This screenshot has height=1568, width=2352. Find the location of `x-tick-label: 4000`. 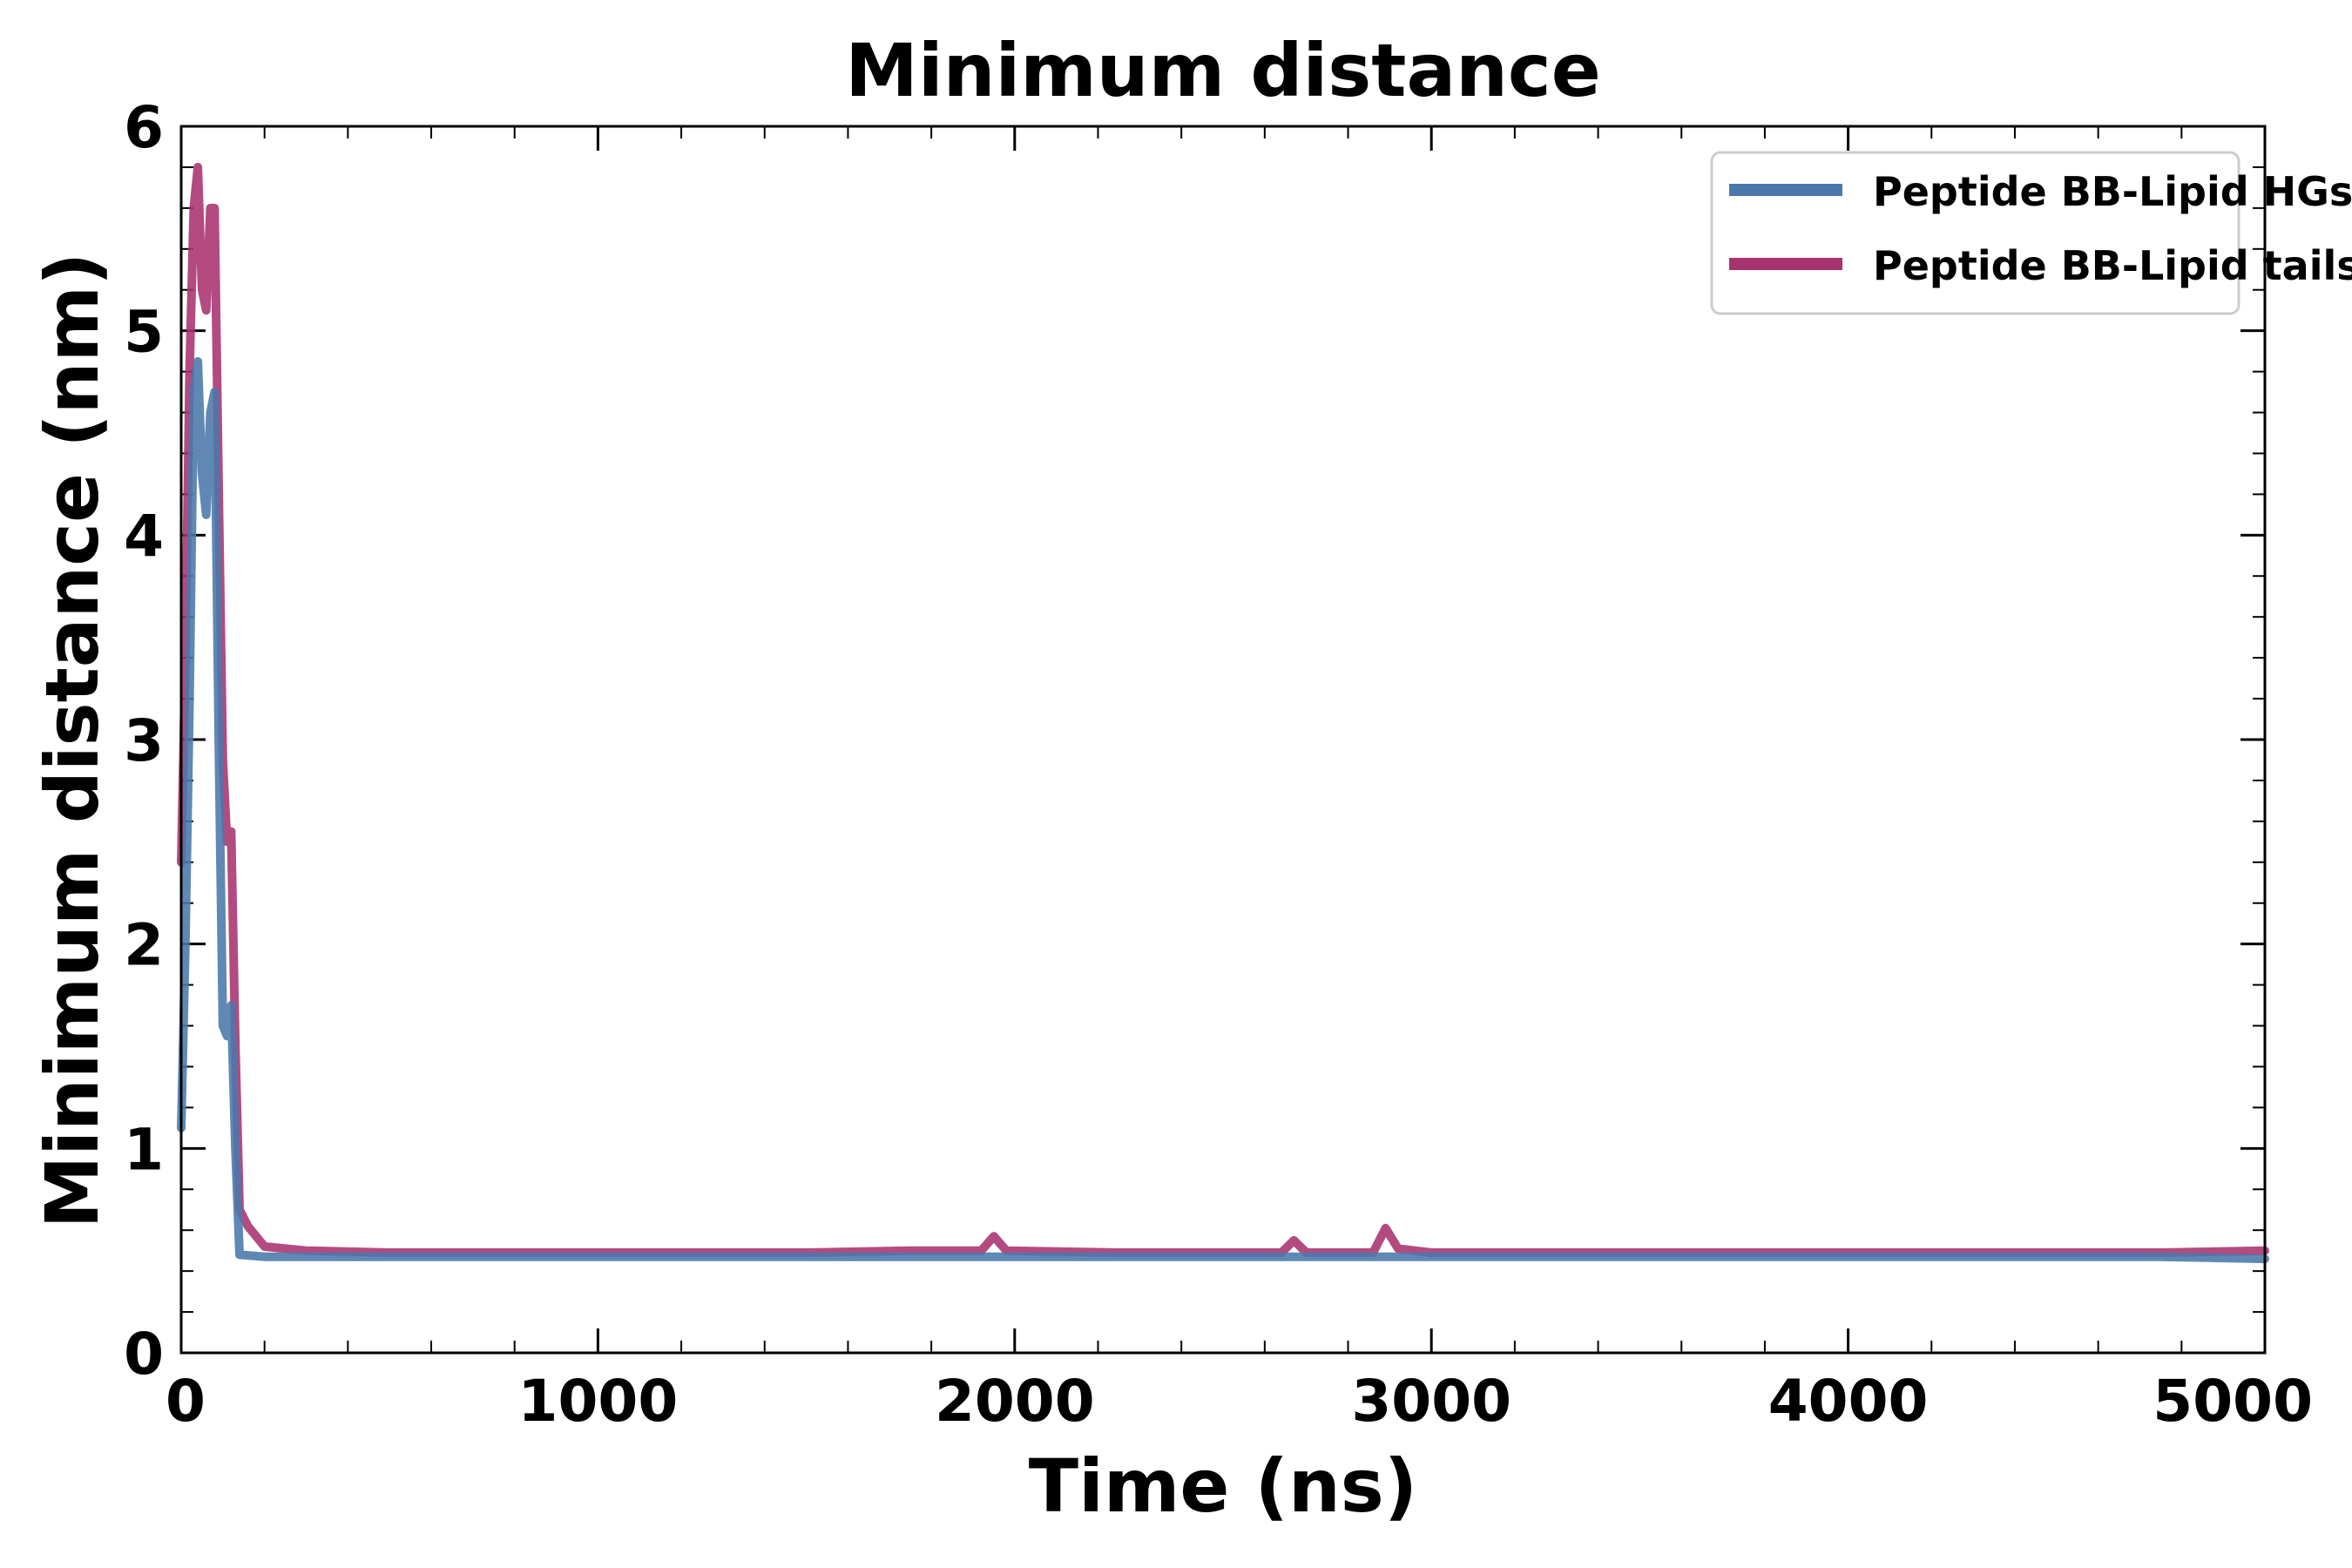

x-tick-label: 4000 is located at coordinates (1848, 1401).